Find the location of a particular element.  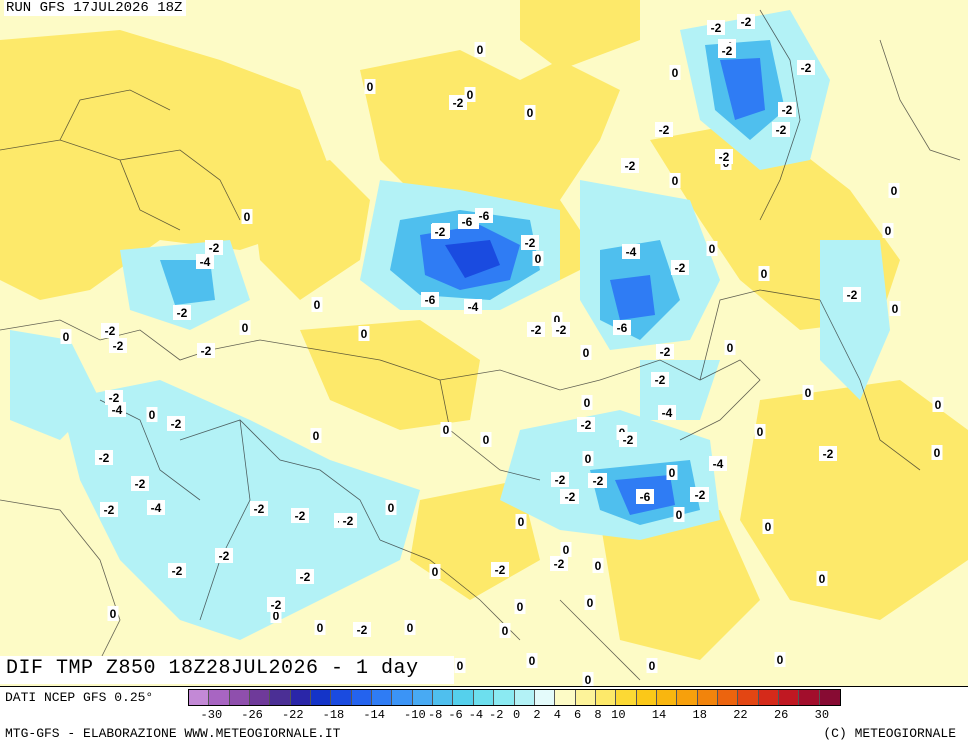

map-title: DIF TMP Z850 18Z28JUL2026 - 1 day is located at coordinates (212, 668).